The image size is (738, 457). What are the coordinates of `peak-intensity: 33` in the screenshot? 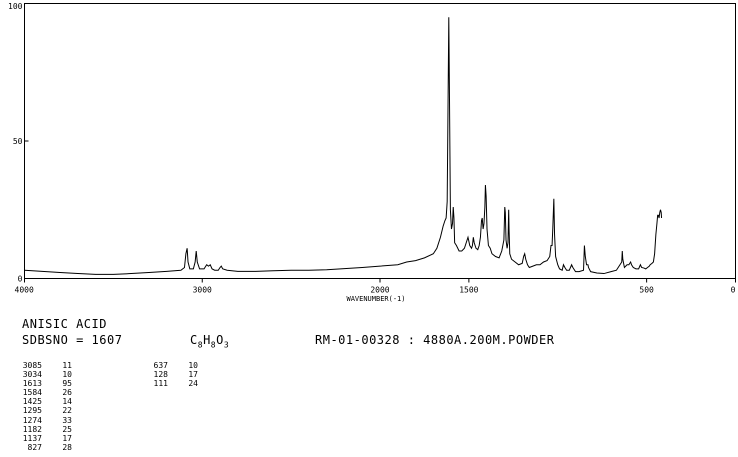 It's located at (67, 420).